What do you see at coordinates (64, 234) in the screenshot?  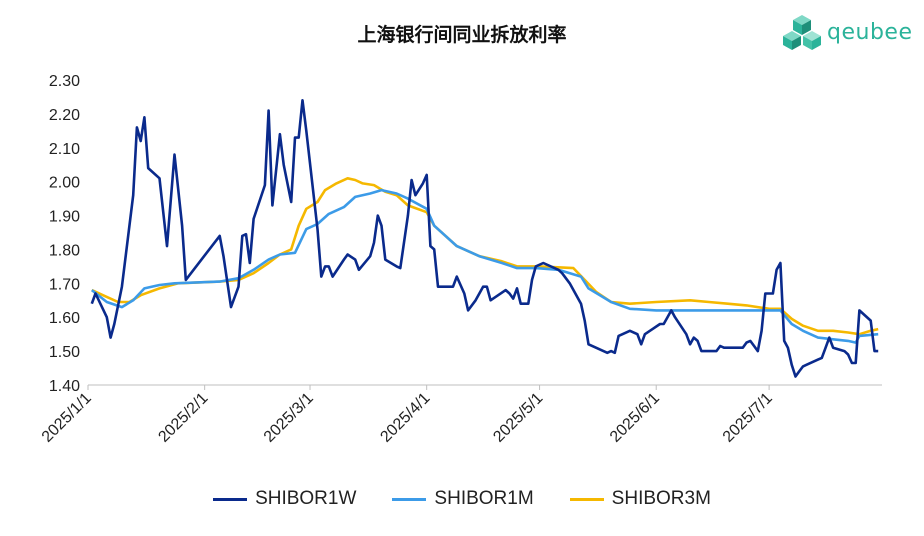 I see `y-axis: 1.40 1.50 1.60 1.70 1.80 1.90 2.00 2.10 2.20 2.30` at bounding box center [64, 234].